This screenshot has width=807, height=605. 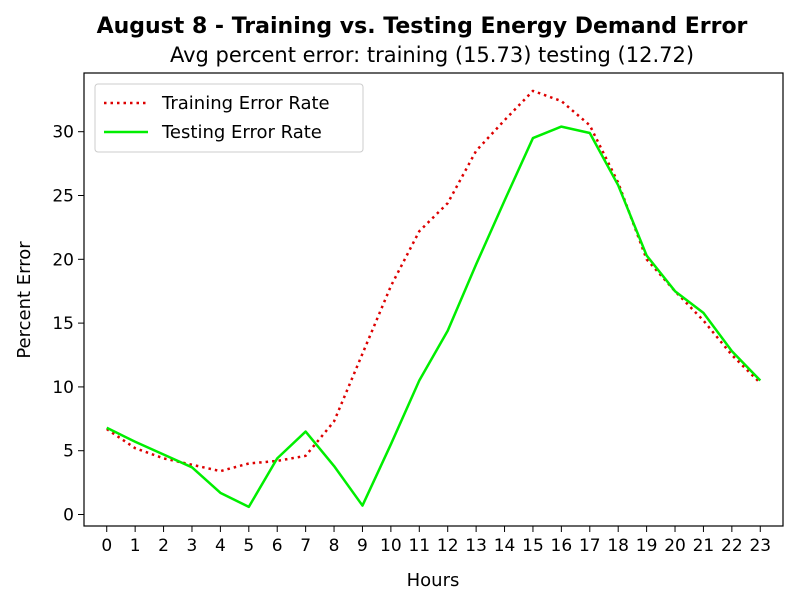 I want to click on x-tick-label: 7, so click(x=305, y=546).